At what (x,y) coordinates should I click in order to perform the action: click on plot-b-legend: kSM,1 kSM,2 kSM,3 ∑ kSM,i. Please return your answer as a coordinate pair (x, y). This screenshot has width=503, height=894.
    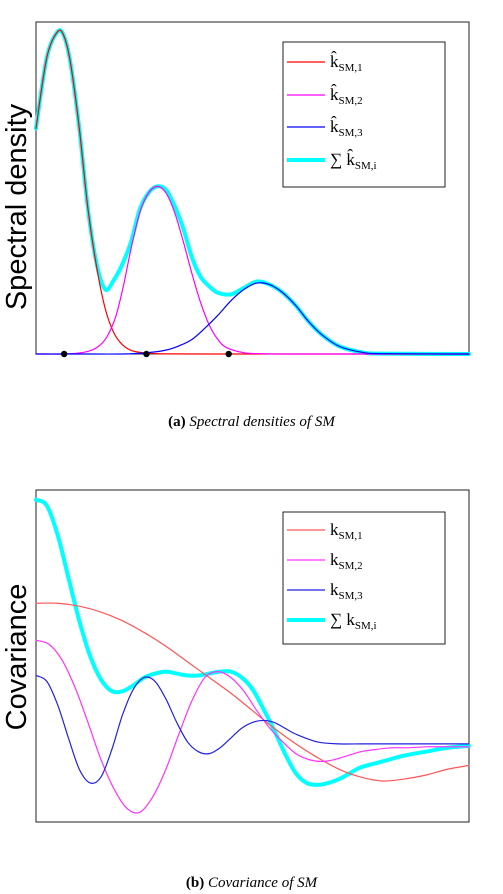
    Looking at the image, I should click on (364, 578).